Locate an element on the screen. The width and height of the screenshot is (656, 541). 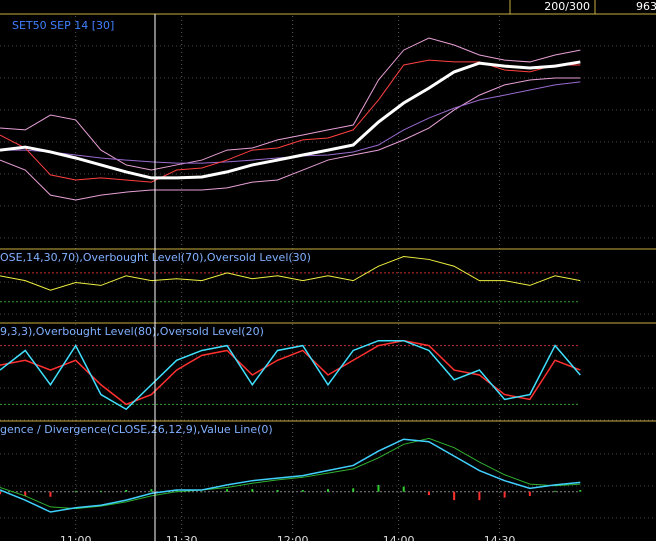
x-tick-label: 11:00 is located at coordinates (76, 537).